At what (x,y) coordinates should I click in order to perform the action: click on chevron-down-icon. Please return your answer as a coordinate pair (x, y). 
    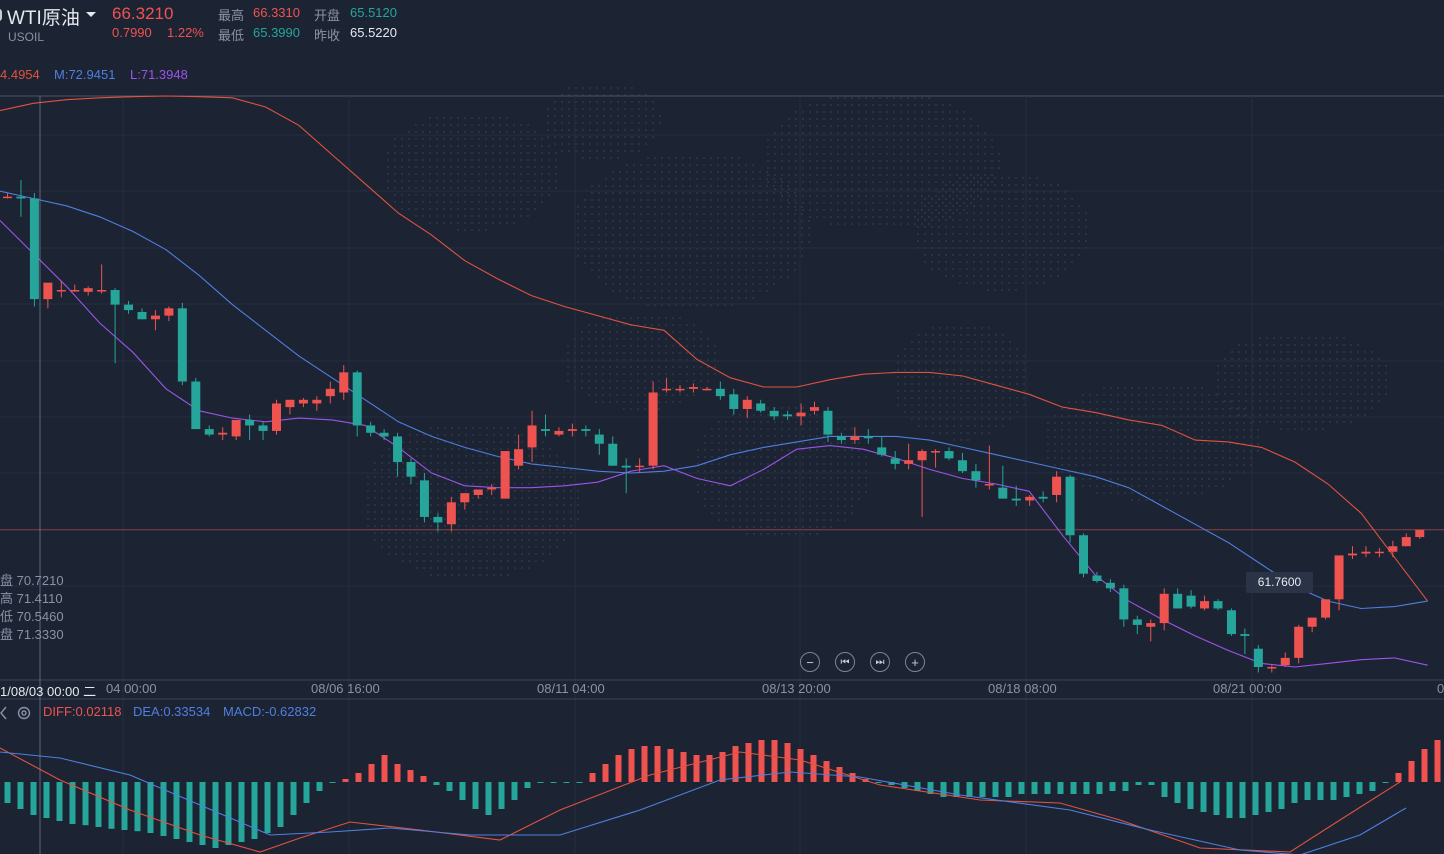
    Looking at the image, I should click on (91, 14).